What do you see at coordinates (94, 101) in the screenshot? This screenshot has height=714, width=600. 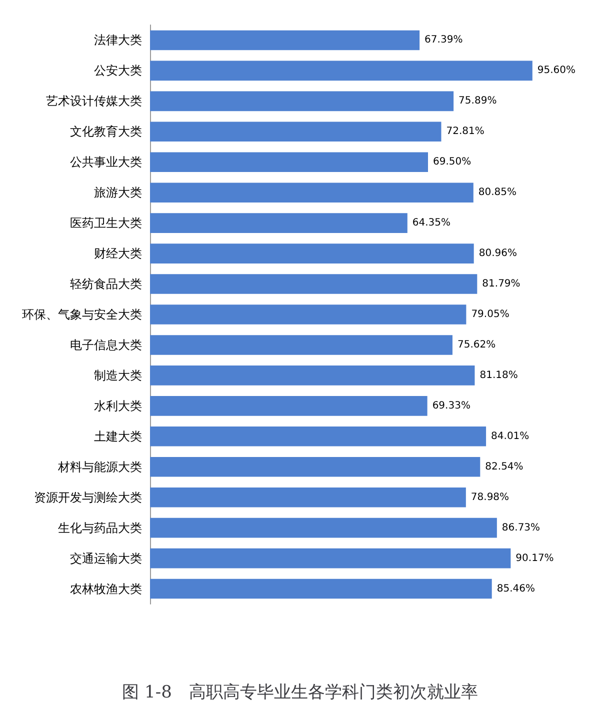 I see `y-tick-label: 艺术设计传媒大类` at bounding box center [94, 101].